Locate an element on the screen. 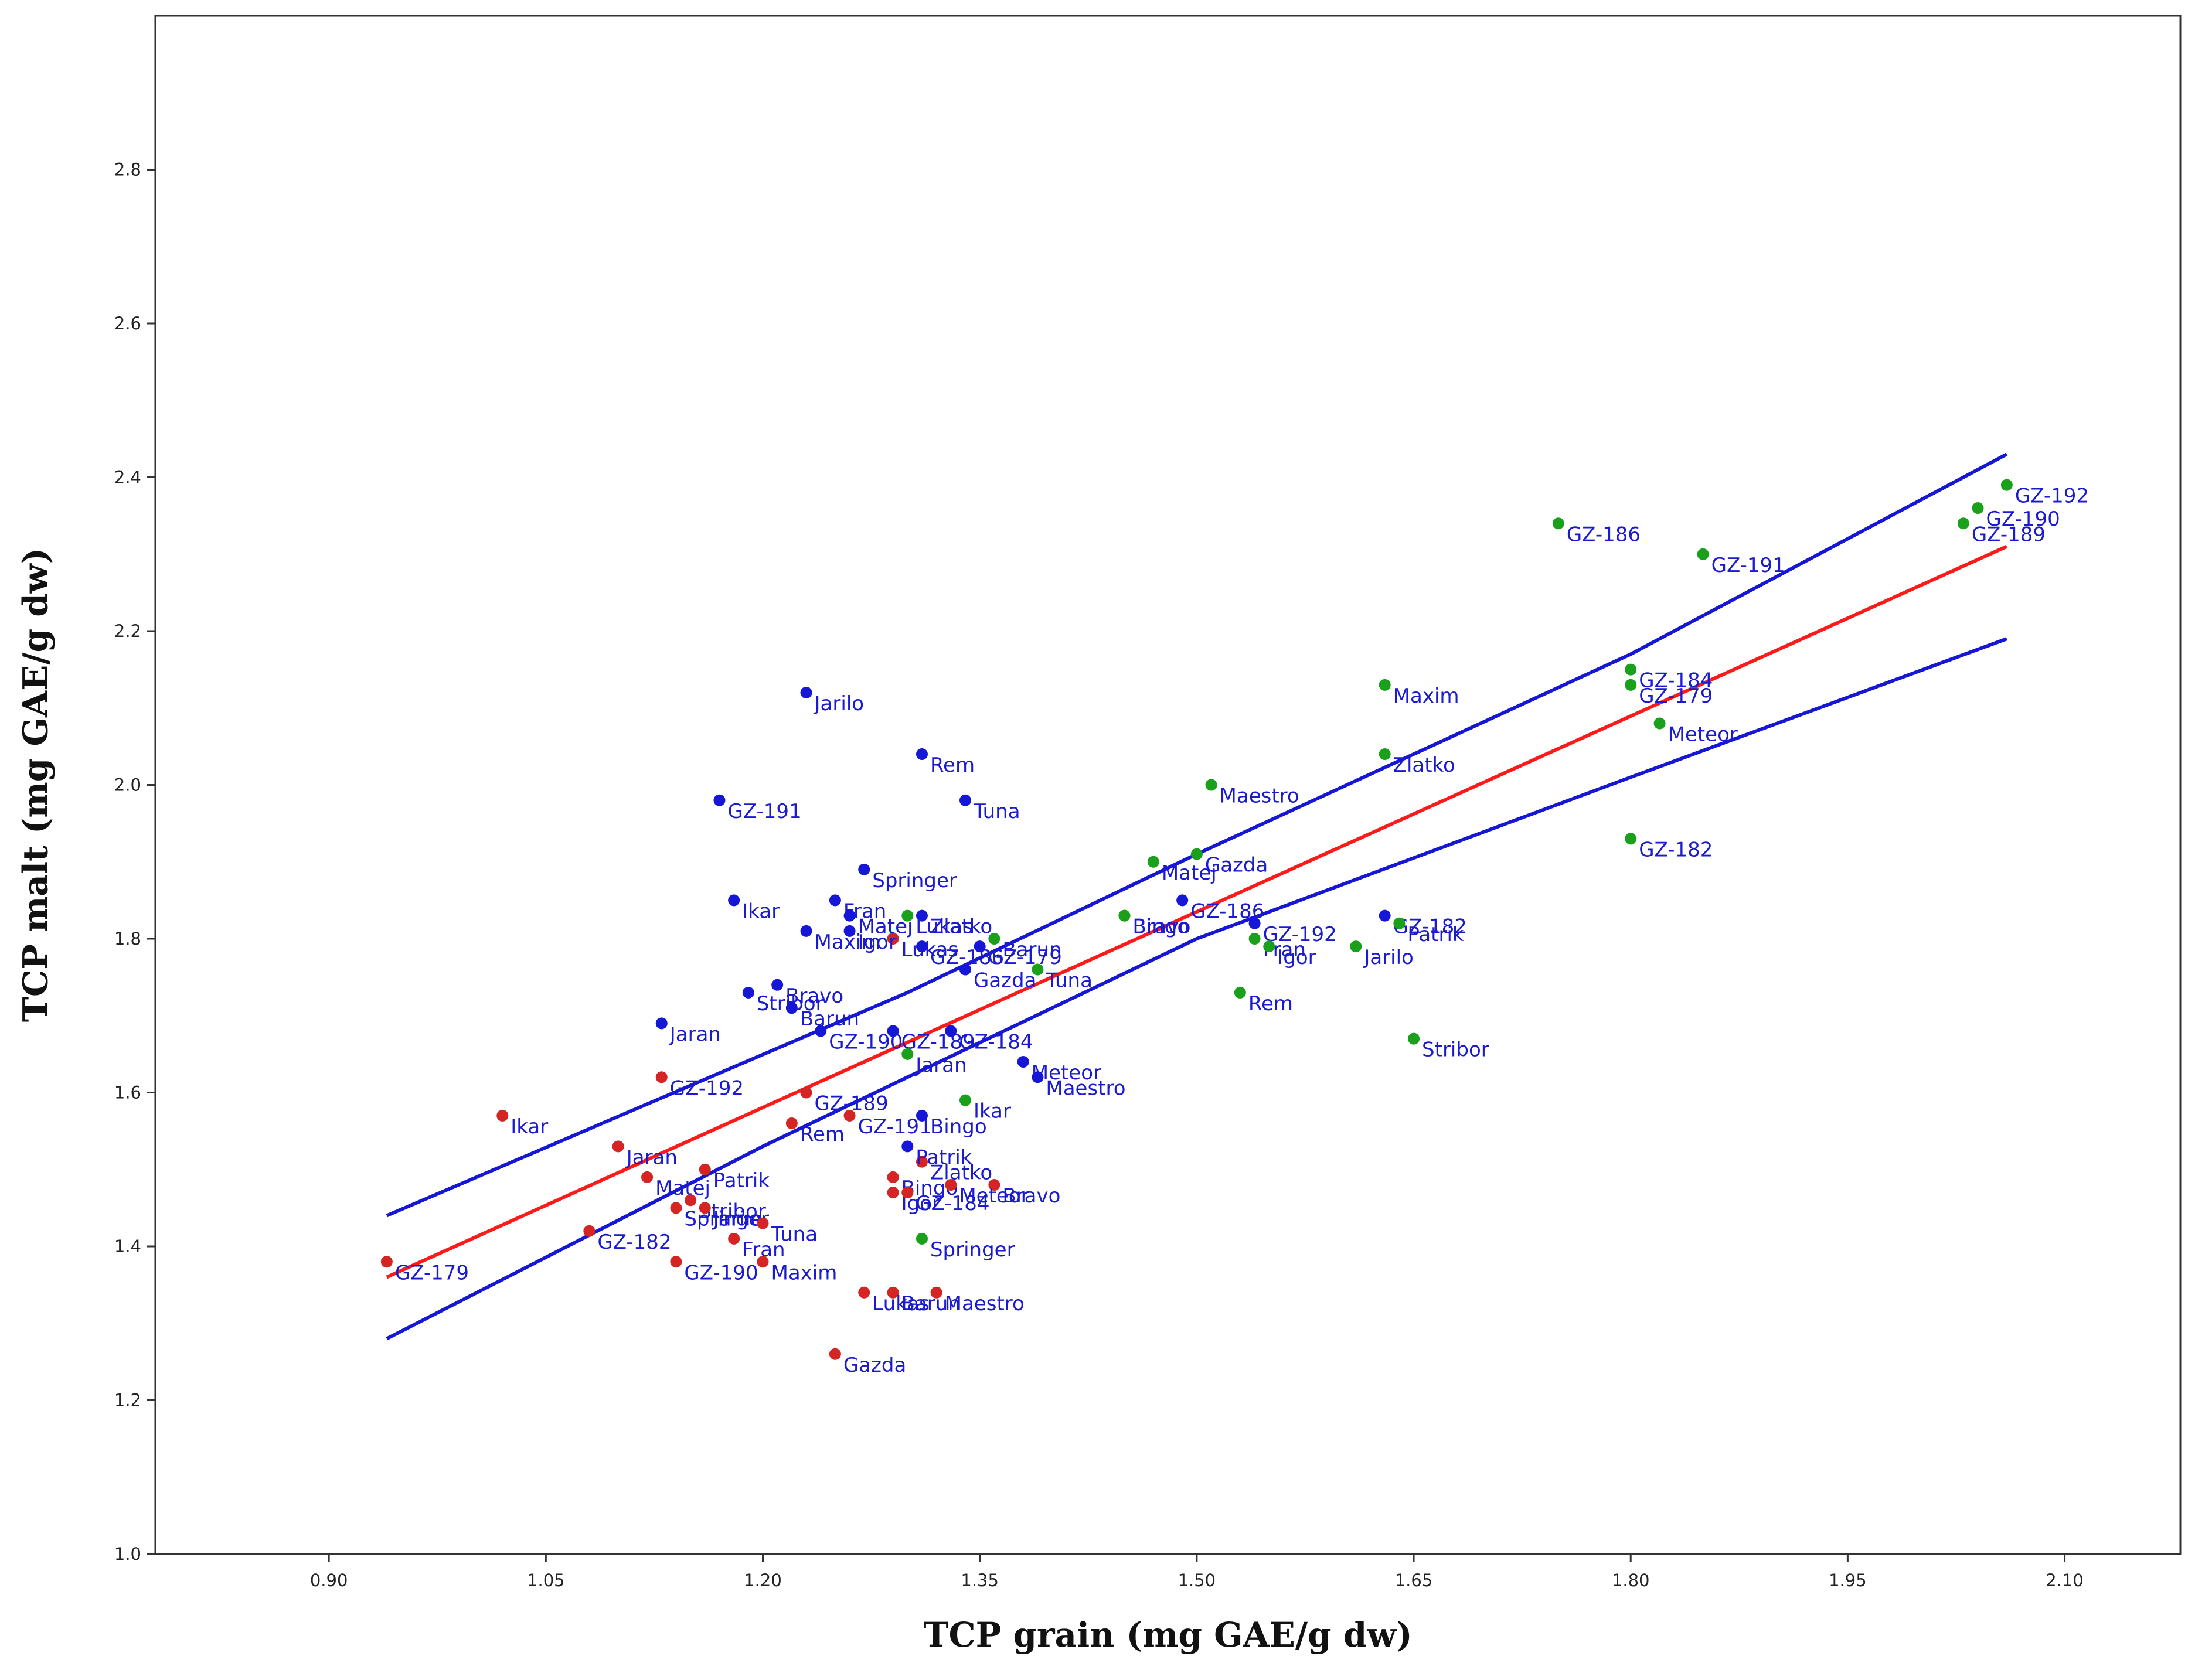  point-red-ikar is located at coordinates (502, 1115).